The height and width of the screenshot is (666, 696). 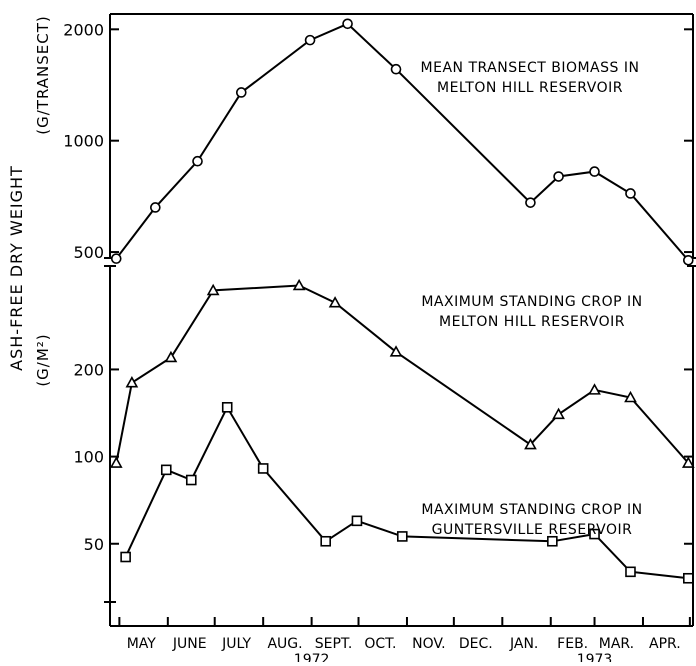 I want to click on x-year-label: 1973, so click(x=595, y=657).